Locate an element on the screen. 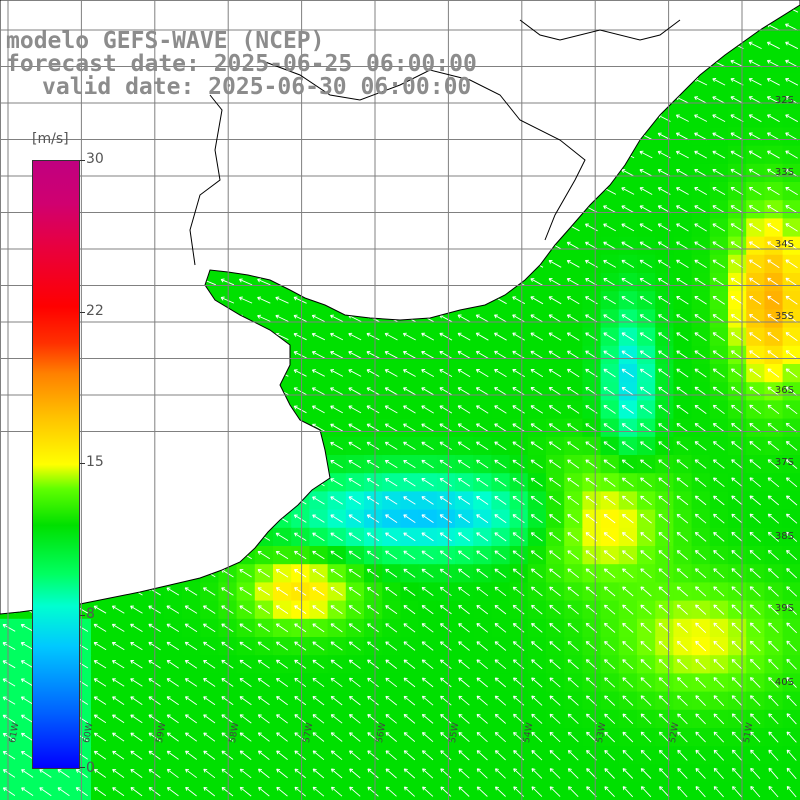 This screenshot has width=800, height=800. colorbar-unit: [m/s] is located at coordinates (50, 139).